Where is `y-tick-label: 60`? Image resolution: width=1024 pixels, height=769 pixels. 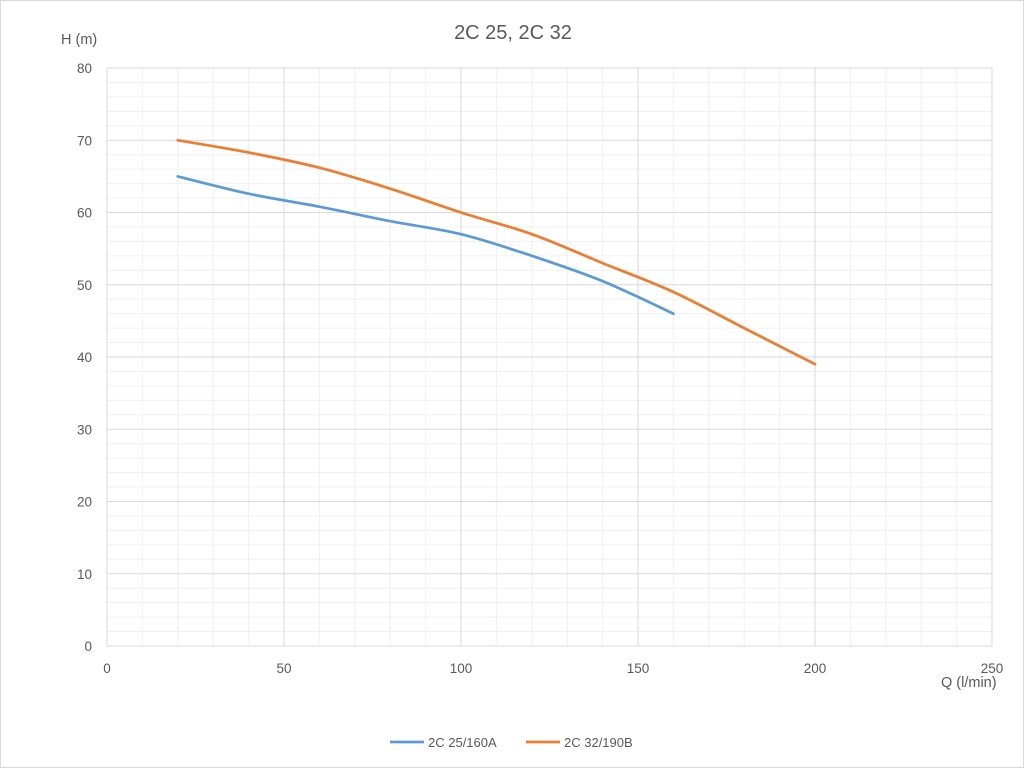 y-tick-label: 60 is located at coordinates (84, 213).